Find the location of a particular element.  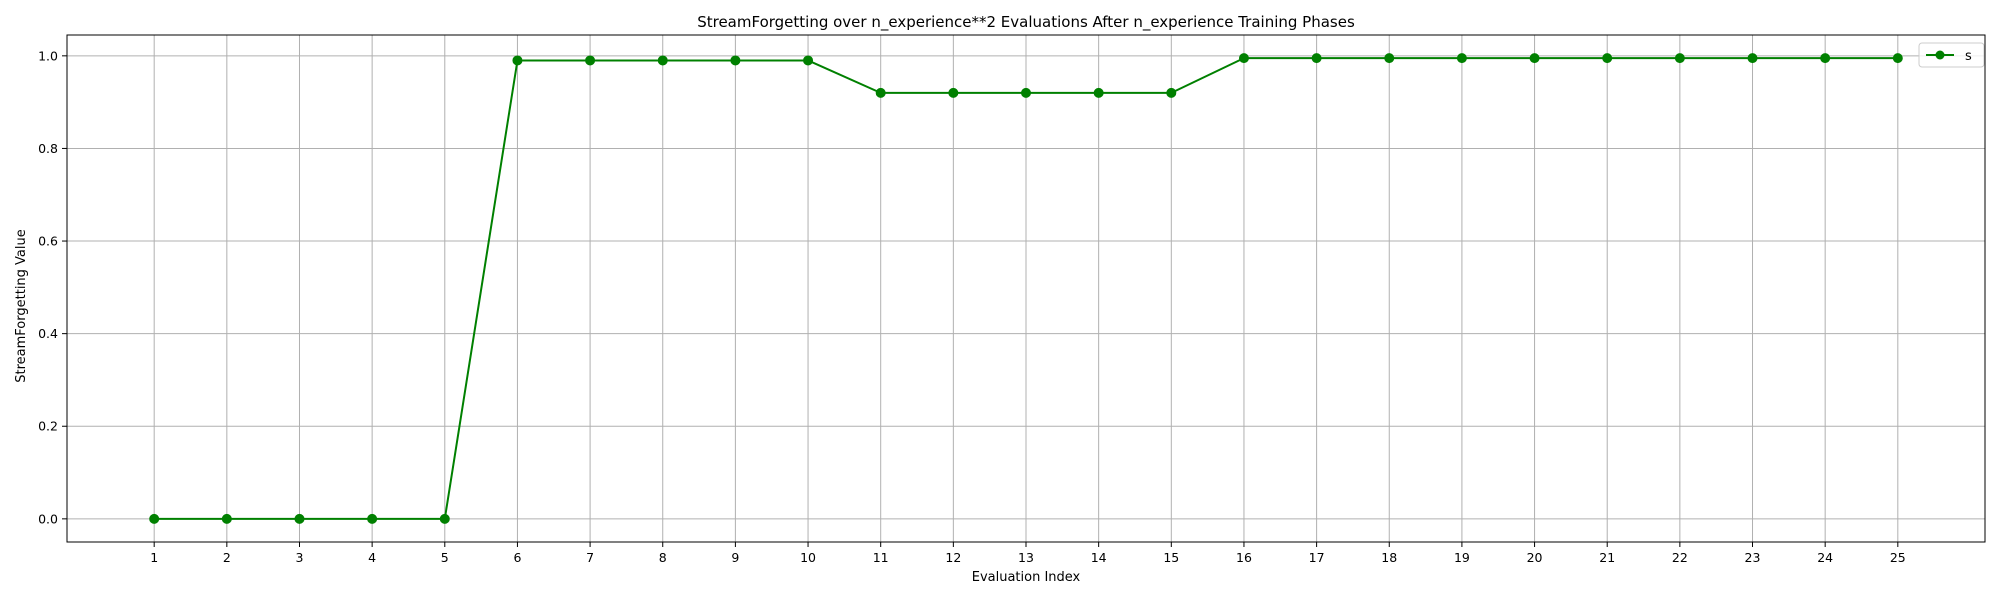

x-tick-label: 4 is located at coordinates (372, 557).